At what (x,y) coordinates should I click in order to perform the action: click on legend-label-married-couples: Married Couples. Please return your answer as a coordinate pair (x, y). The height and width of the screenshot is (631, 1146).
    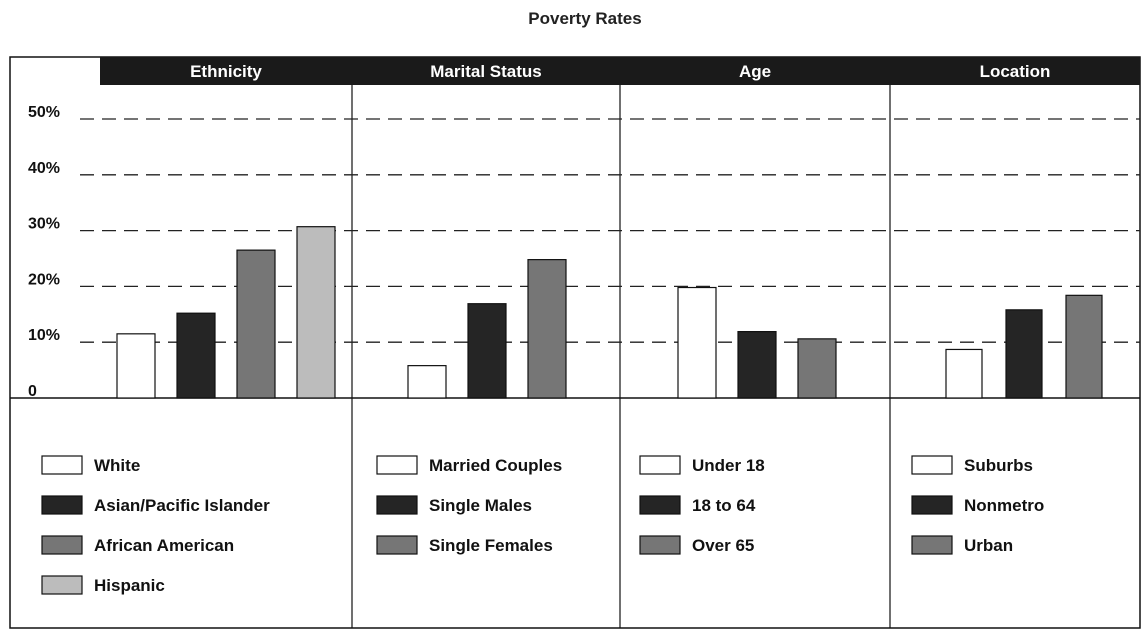
    Looking at the image, I should click on (495, 465).